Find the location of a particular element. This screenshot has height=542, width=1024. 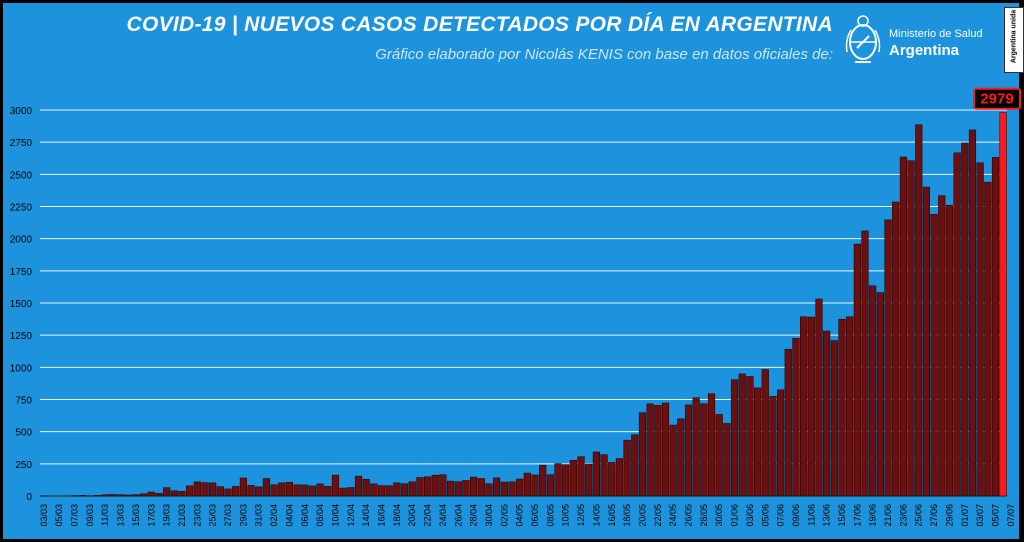

x-tick-label: 26/04 is located at coordinates (458, 515).